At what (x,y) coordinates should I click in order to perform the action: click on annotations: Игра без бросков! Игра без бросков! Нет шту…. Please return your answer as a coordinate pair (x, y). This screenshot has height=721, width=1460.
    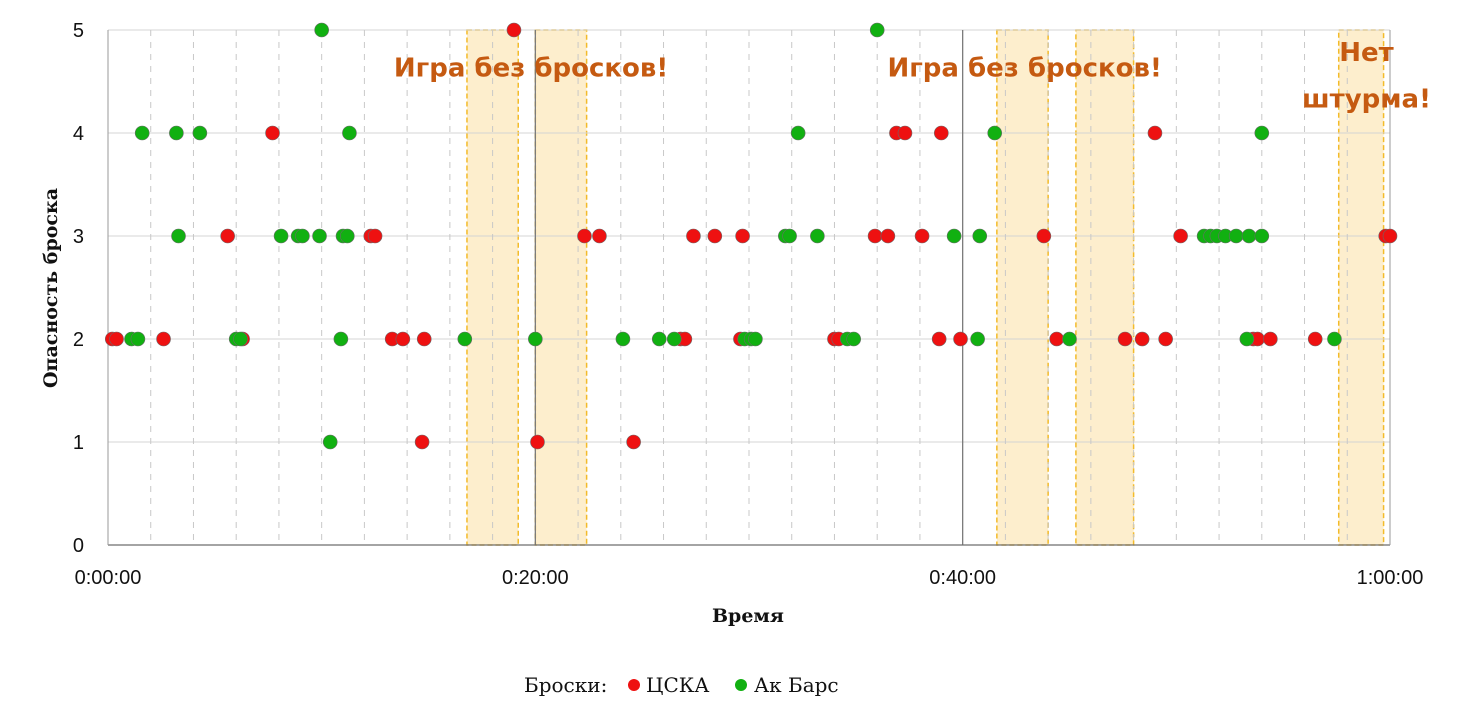
    Looking at the image, I should click on (912, 76).